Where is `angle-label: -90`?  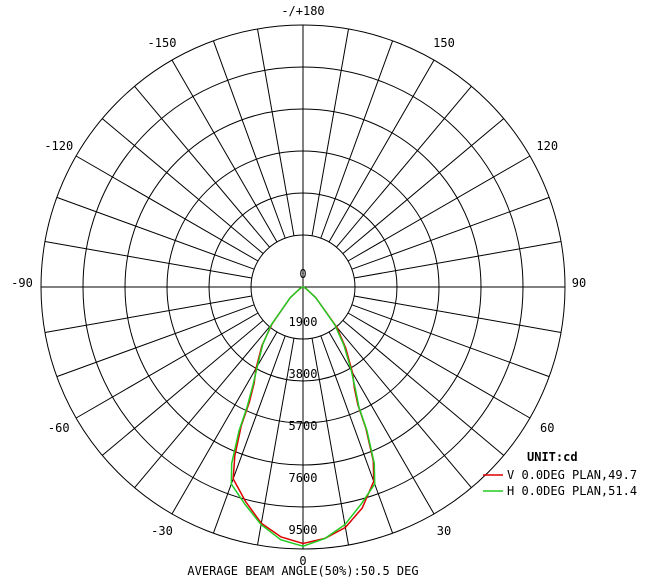
angle-label: -90 is located at coordinates (22, 283).